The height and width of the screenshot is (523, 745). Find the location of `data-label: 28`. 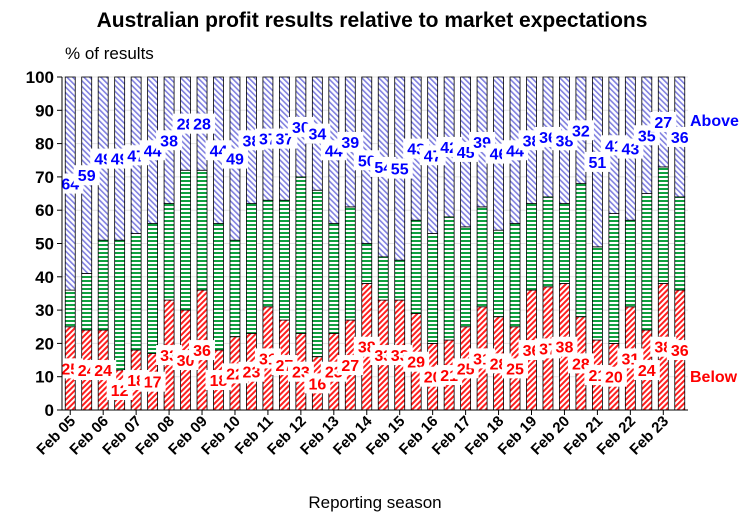

data-label: 28 is located at coordinates (202, 125).